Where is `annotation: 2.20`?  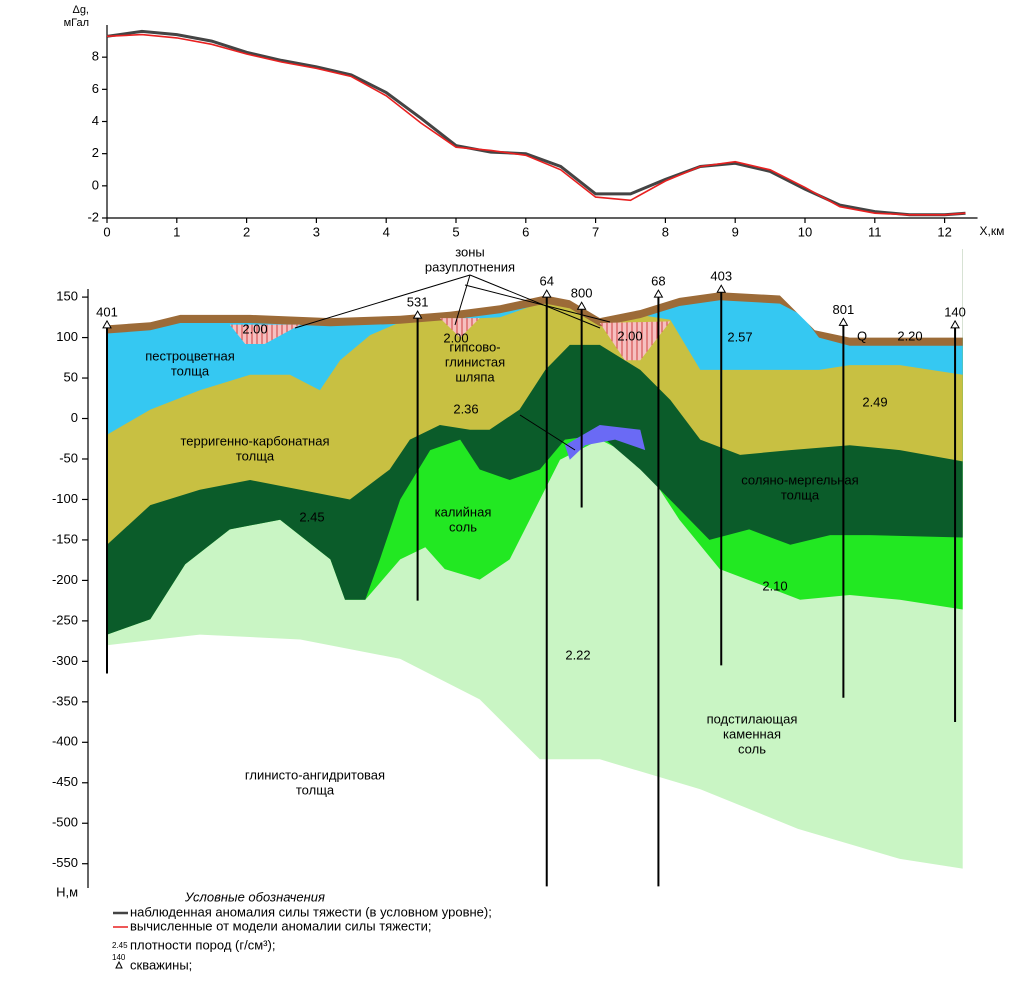 annotation: 2.20 is located at coordinates (909, 335).